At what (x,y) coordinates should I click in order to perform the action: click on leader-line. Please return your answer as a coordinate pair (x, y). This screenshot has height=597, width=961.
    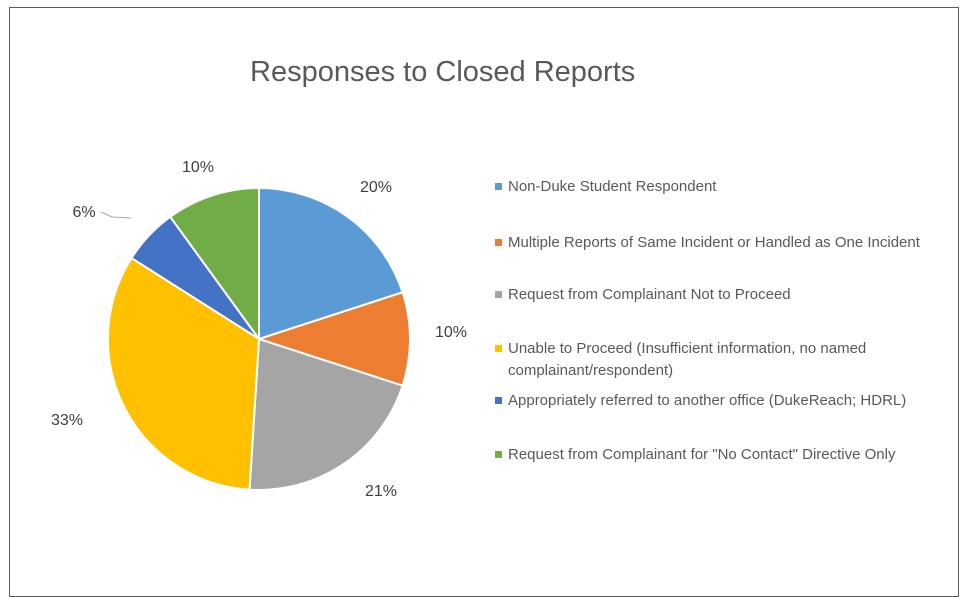
    Looking at the image, I should click on (116, 215).